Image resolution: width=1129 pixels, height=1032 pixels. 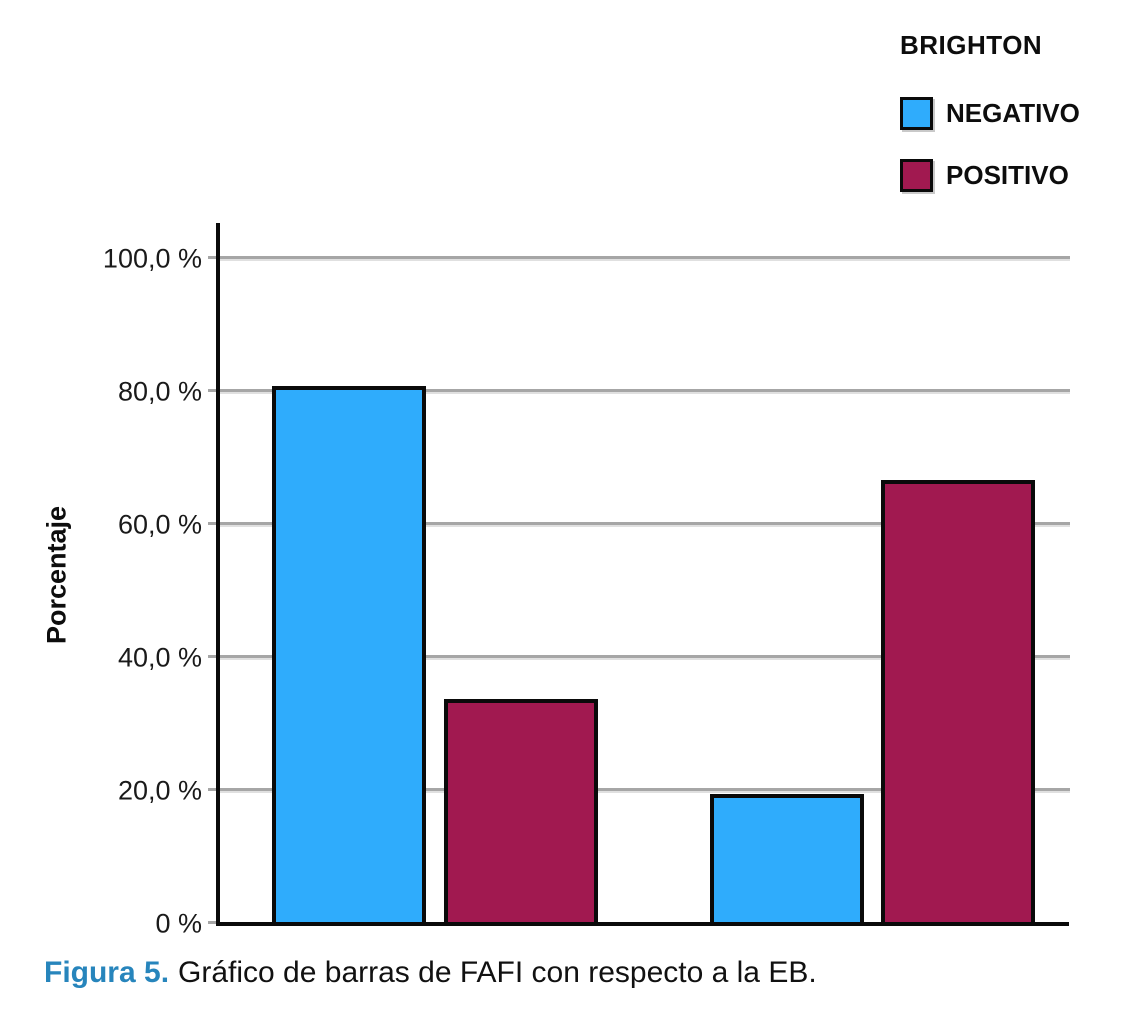 I want to click on legend-title: BRIGHTON, so click(x=971, y=45).